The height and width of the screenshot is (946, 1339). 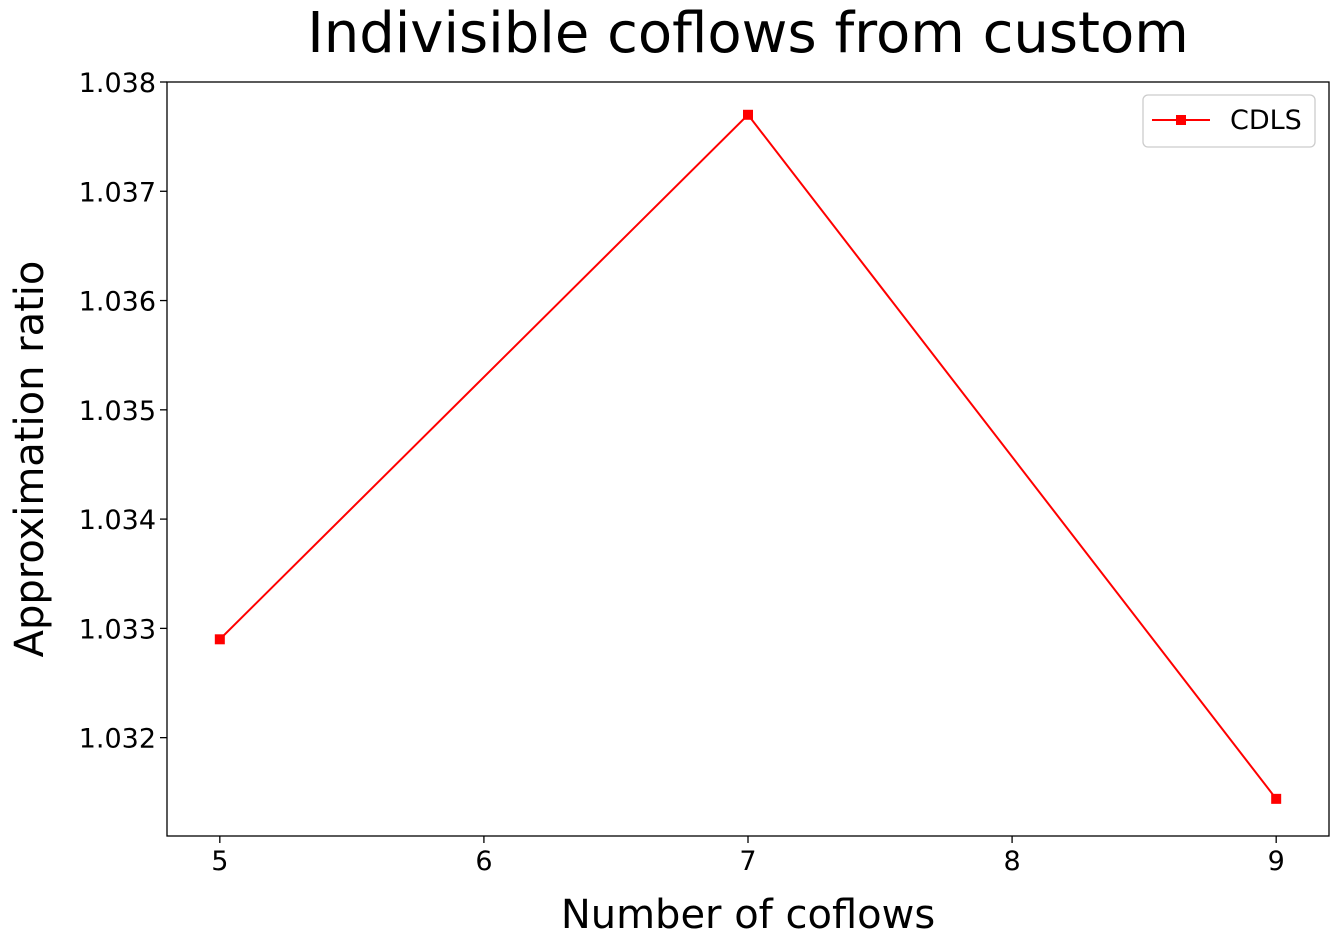 What do you see at coordinates (1011, 861) in the screenshot?
I see `x-tick-label: 8` at bounding box center [1011, 861].